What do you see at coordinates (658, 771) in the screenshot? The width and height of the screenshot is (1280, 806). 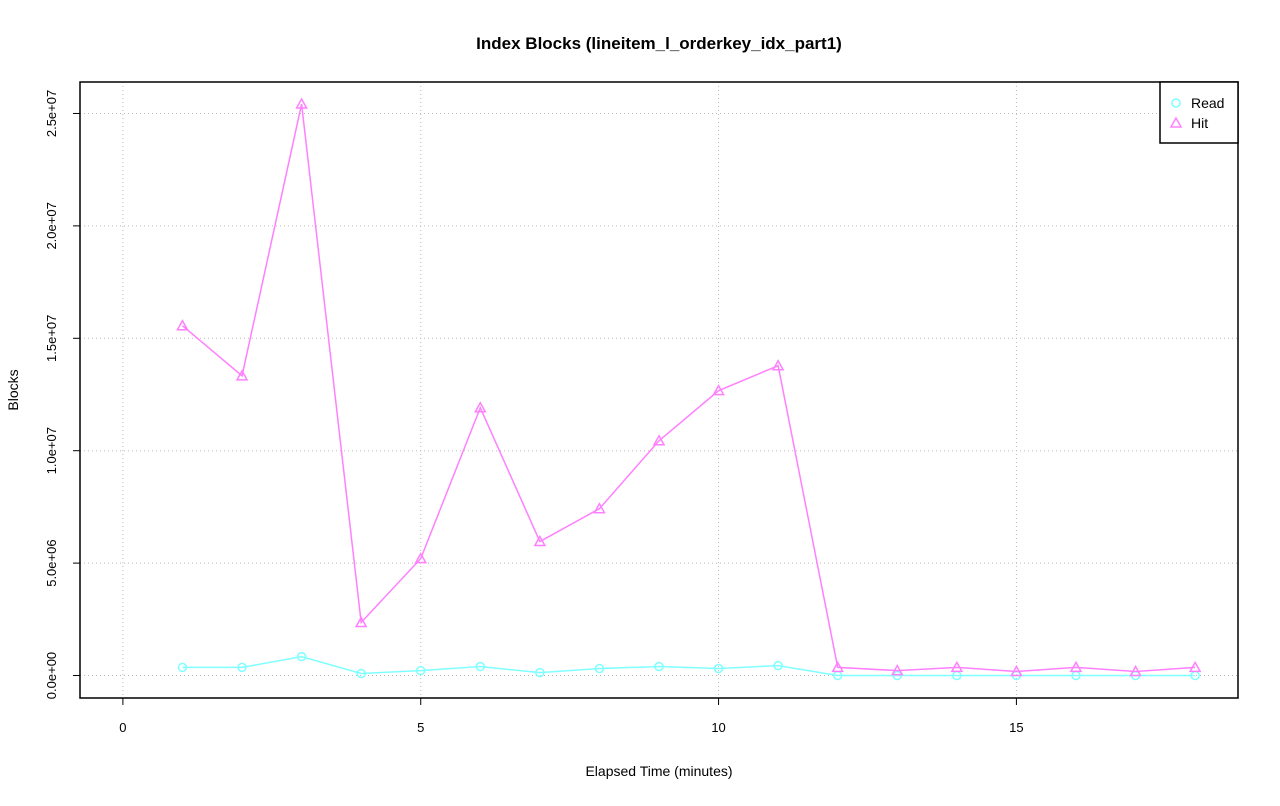 I see `x-axis-label: Elapsed Time (minutes)` at bounding box center [658, 771].